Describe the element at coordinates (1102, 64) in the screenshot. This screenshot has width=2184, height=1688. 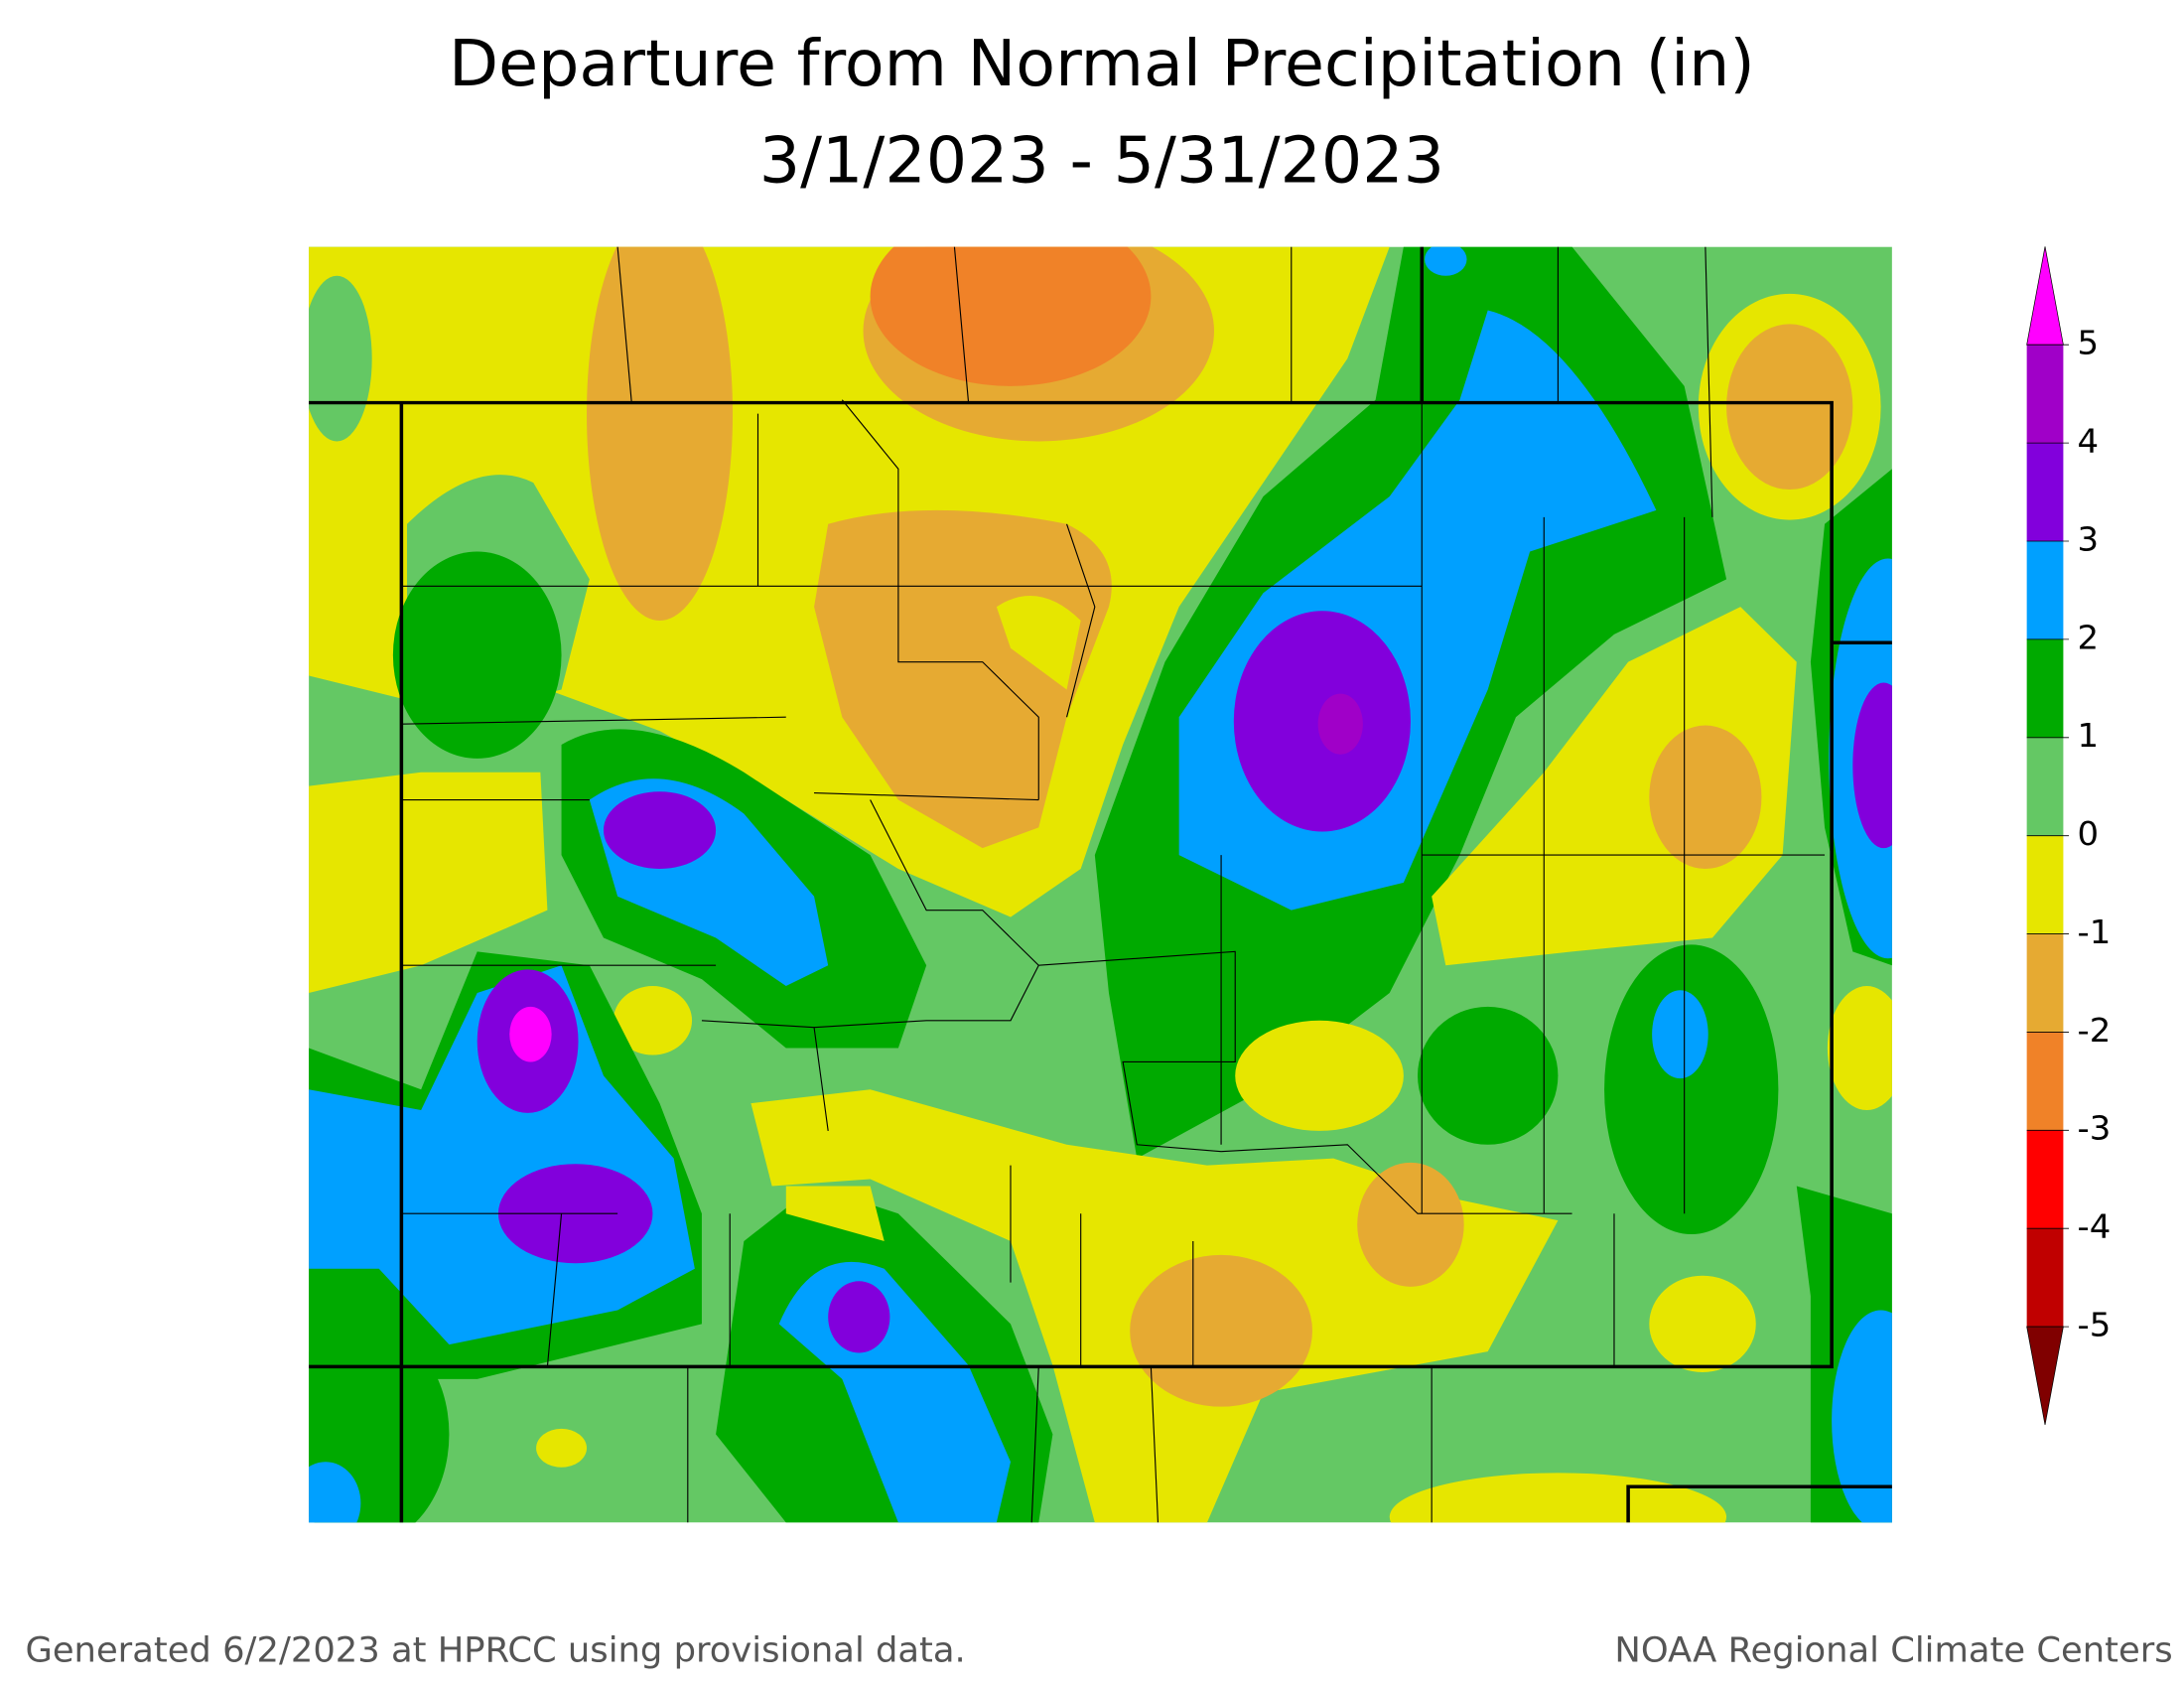
I see `title: Departure from Normal Precipitation (in)` at that location.